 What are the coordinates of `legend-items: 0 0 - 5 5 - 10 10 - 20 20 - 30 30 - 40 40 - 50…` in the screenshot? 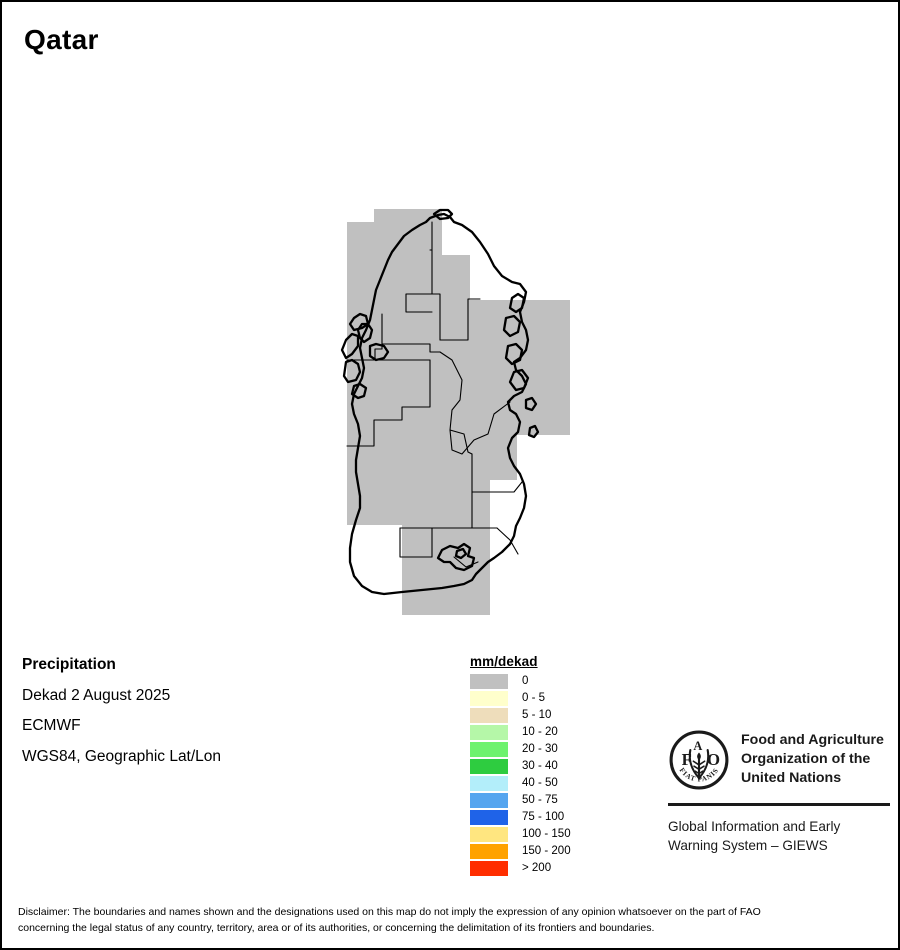 It's located at (520, 775).